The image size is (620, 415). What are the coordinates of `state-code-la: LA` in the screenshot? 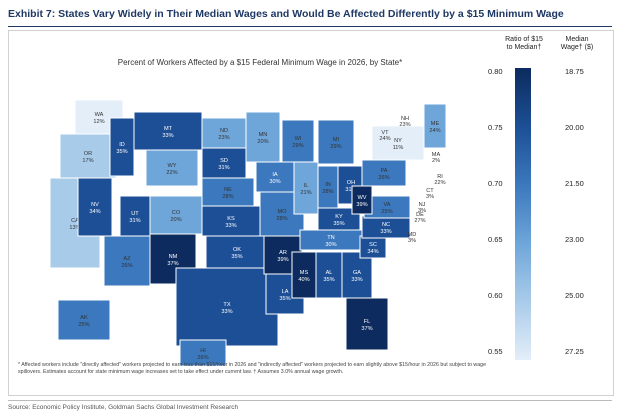 It's located at (285, 292).